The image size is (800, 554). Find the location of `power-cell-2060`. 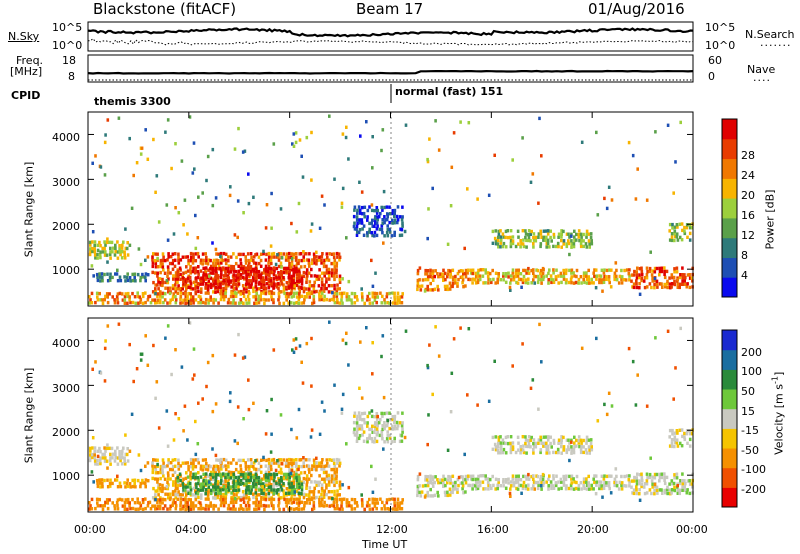

power-cell-2060 is located at coordinates (107, 262).